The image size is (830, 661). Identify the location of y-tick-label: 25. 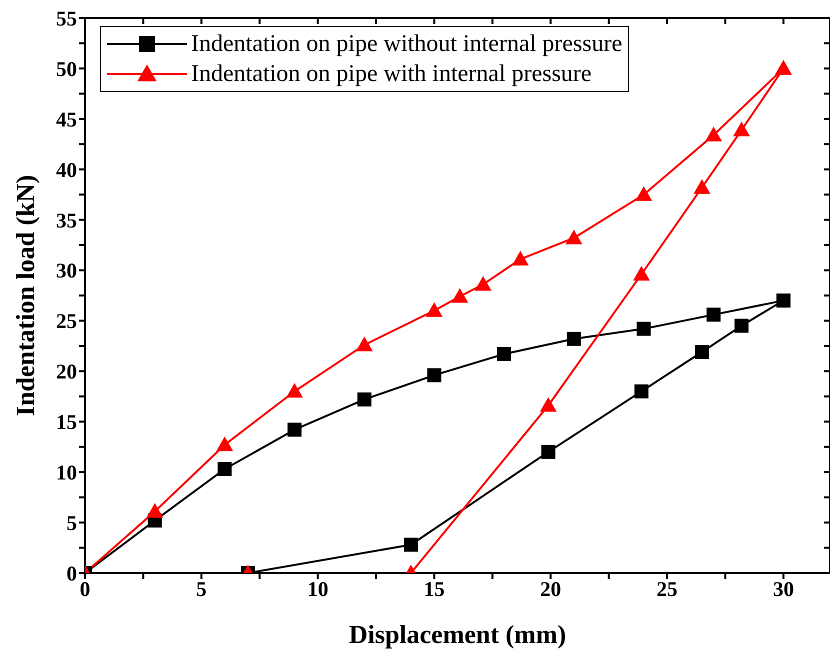
(66, 321).